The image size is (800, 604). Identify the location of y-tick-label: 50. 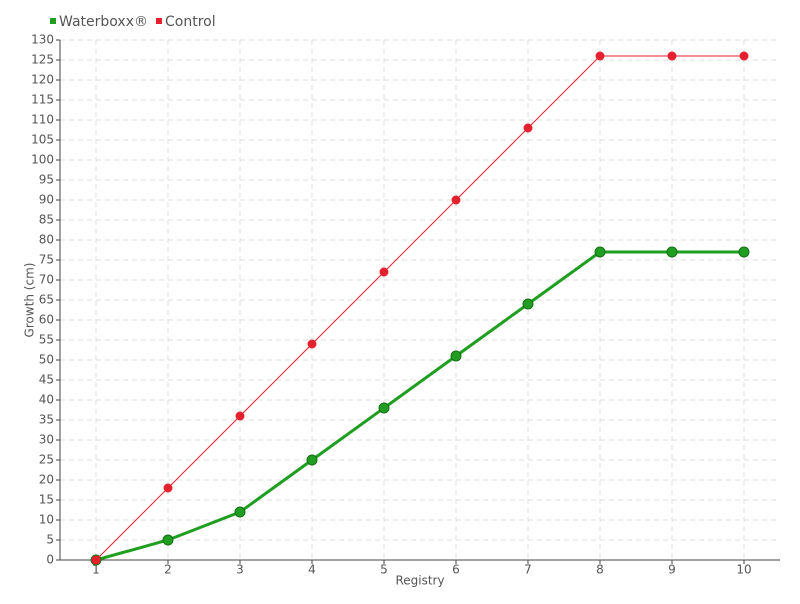
(46, 360).